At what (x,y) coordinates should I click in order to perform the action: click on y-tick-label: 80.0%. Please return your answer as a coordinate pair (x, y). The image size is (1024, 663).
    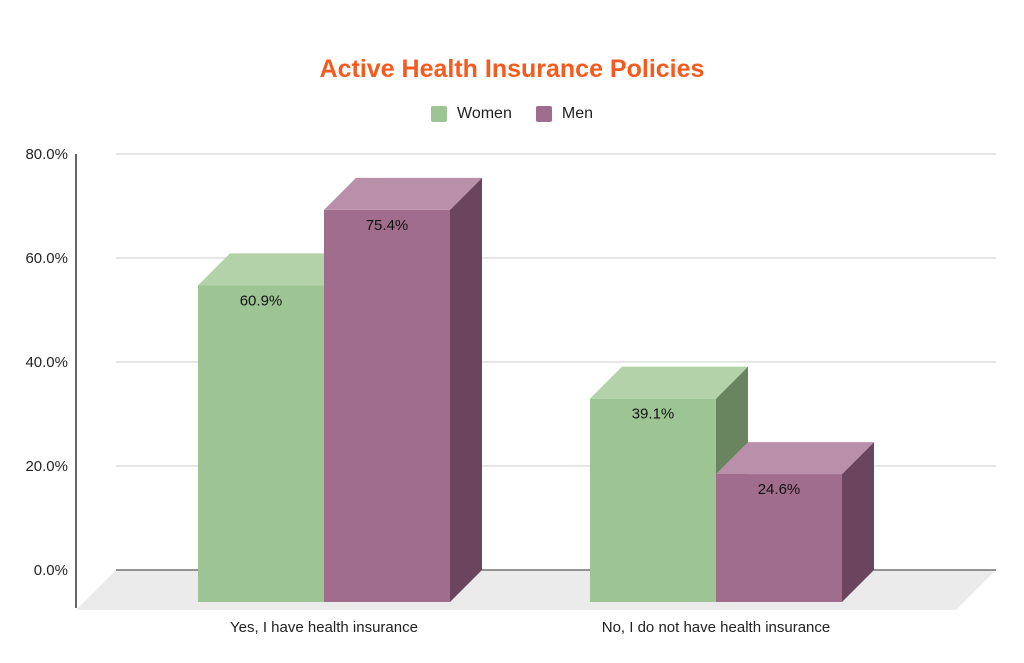
    Looking at the image, I should click on (46, 154).